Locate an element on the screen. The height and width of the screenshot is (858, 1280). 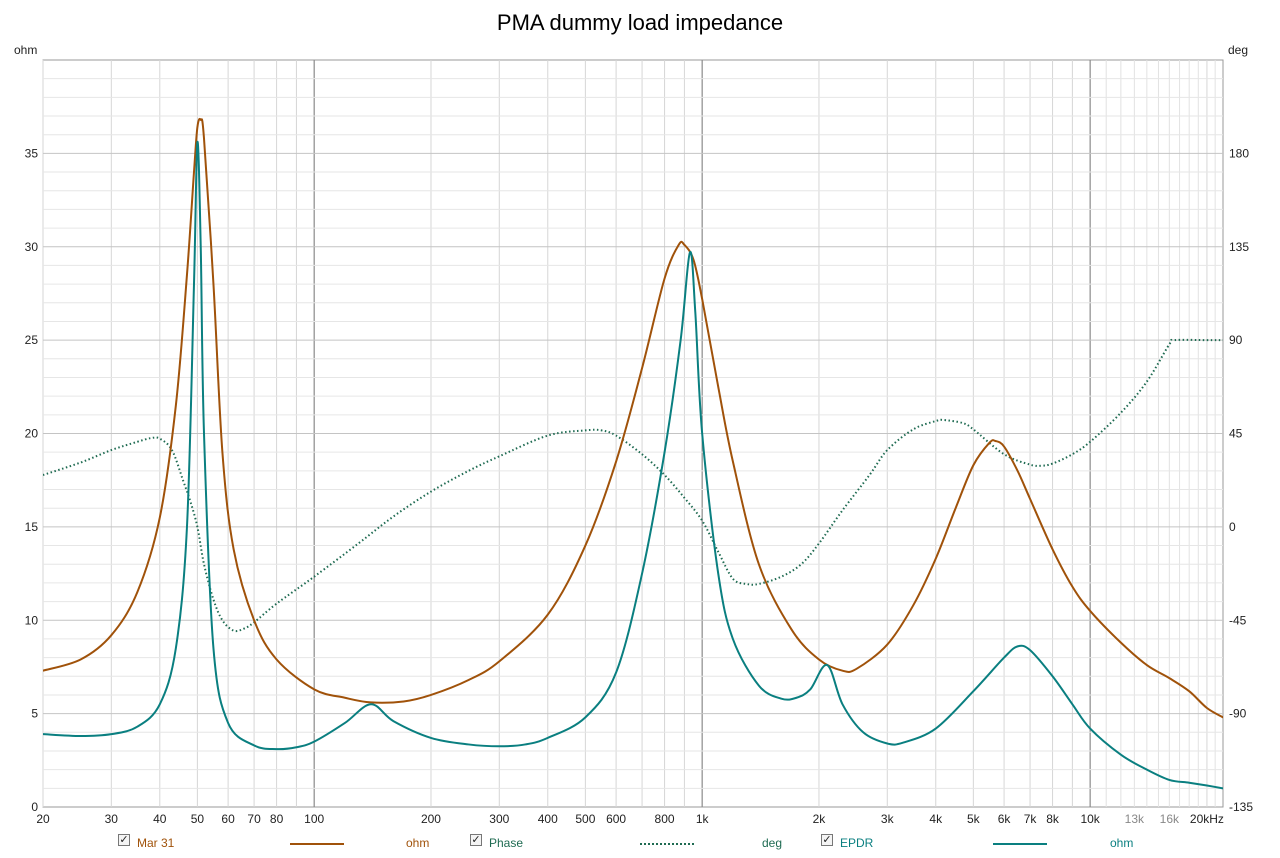
legend-swatch-mar31 is located at coordinates (317, 844).